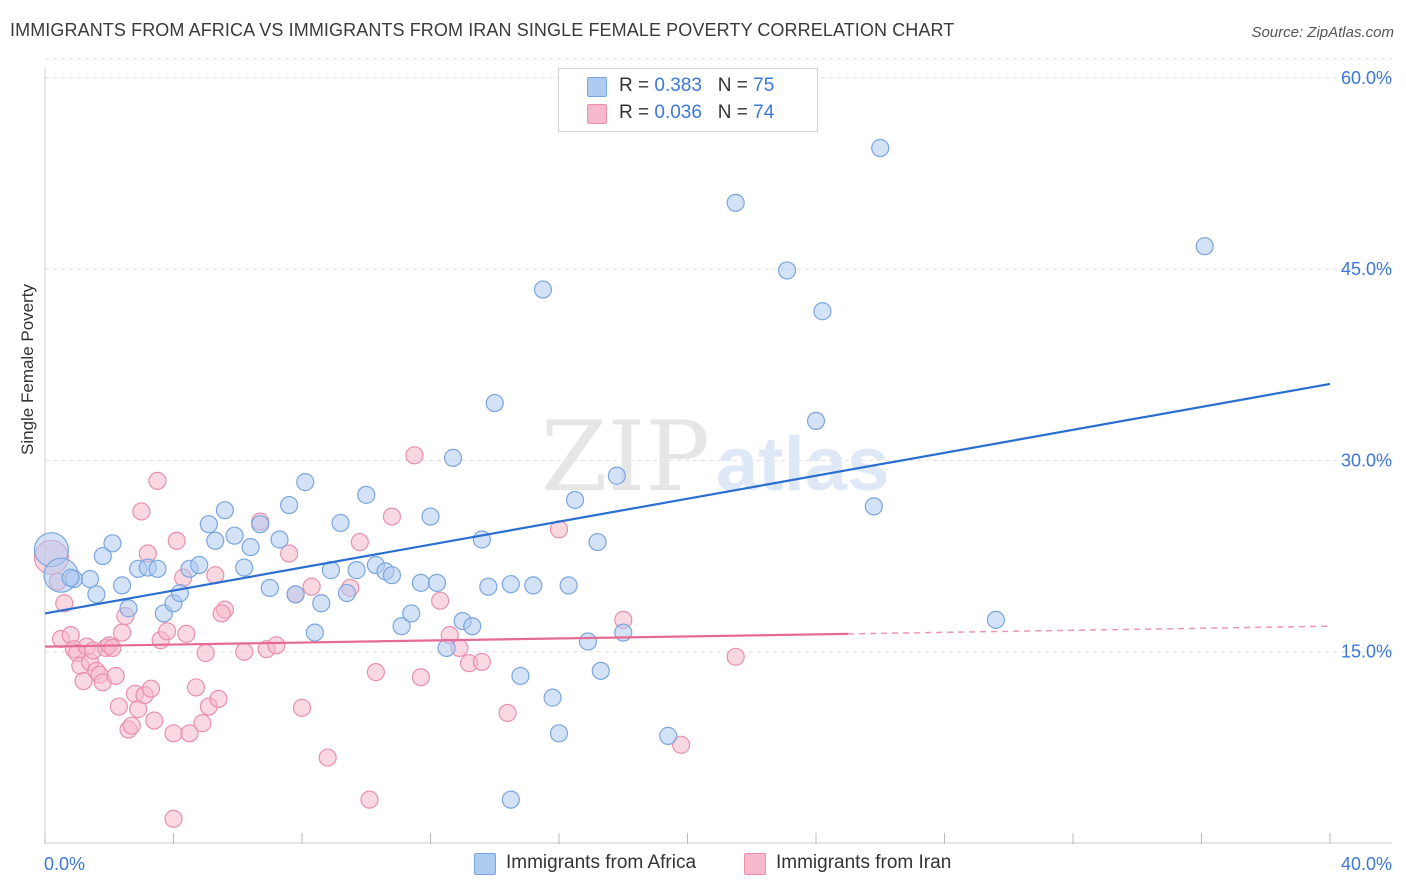 This screenshot has width=1406, height=892. Describe the element at coordinates (601, 862) in the screenshot. I see `bottom-legend-label-africa: Immigrants from Africa` at that location.